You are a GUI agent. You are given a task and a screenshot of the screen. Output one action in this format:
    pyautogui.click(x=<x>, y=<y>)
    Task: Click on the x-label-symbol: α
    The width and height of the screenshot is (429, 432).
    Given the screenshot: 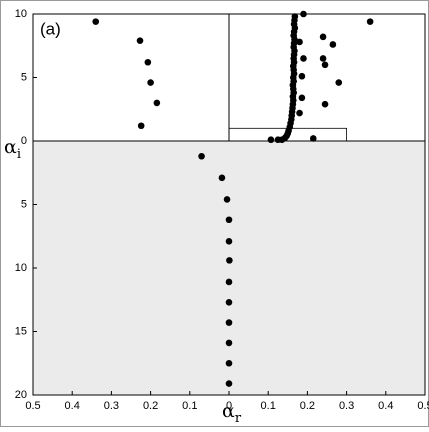 What is the action you would take?
    pyautogui.click(x=228, y=411)
    